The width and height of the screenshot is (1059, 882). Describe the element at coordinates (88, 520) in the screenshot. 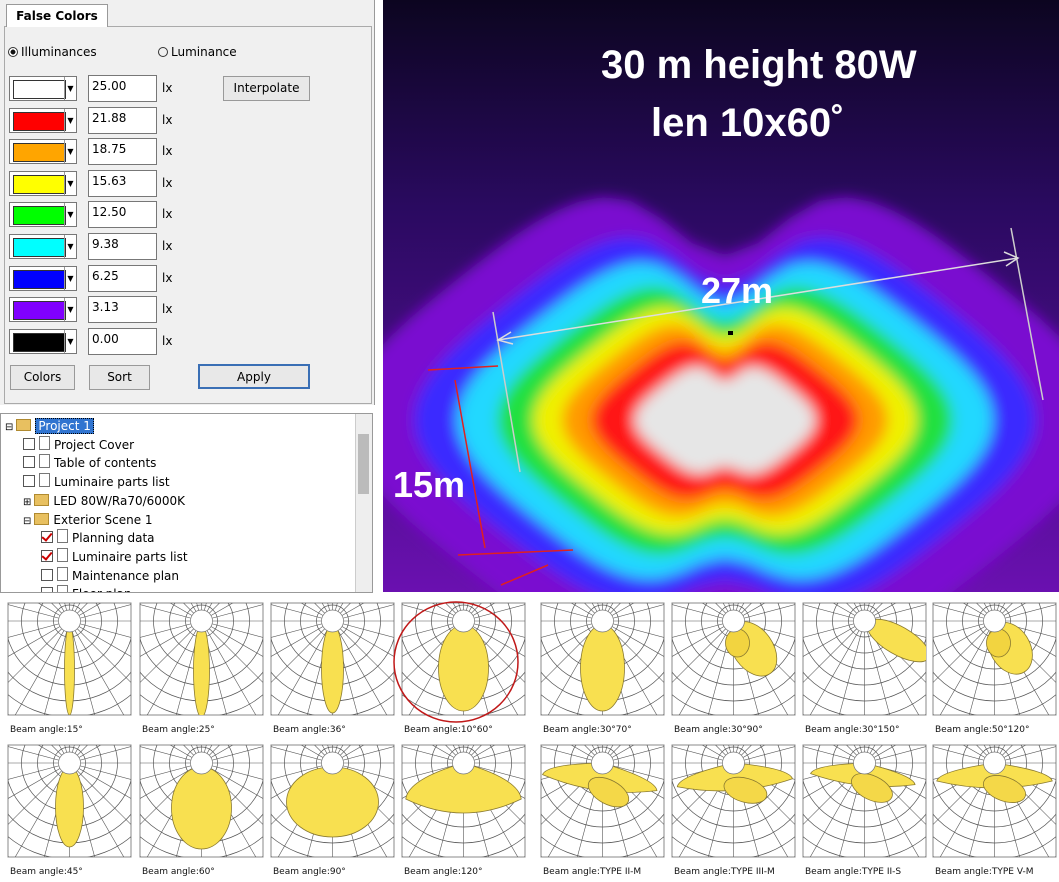

I see `tree-item: ⊟ Exterior Scene 1` at that location.